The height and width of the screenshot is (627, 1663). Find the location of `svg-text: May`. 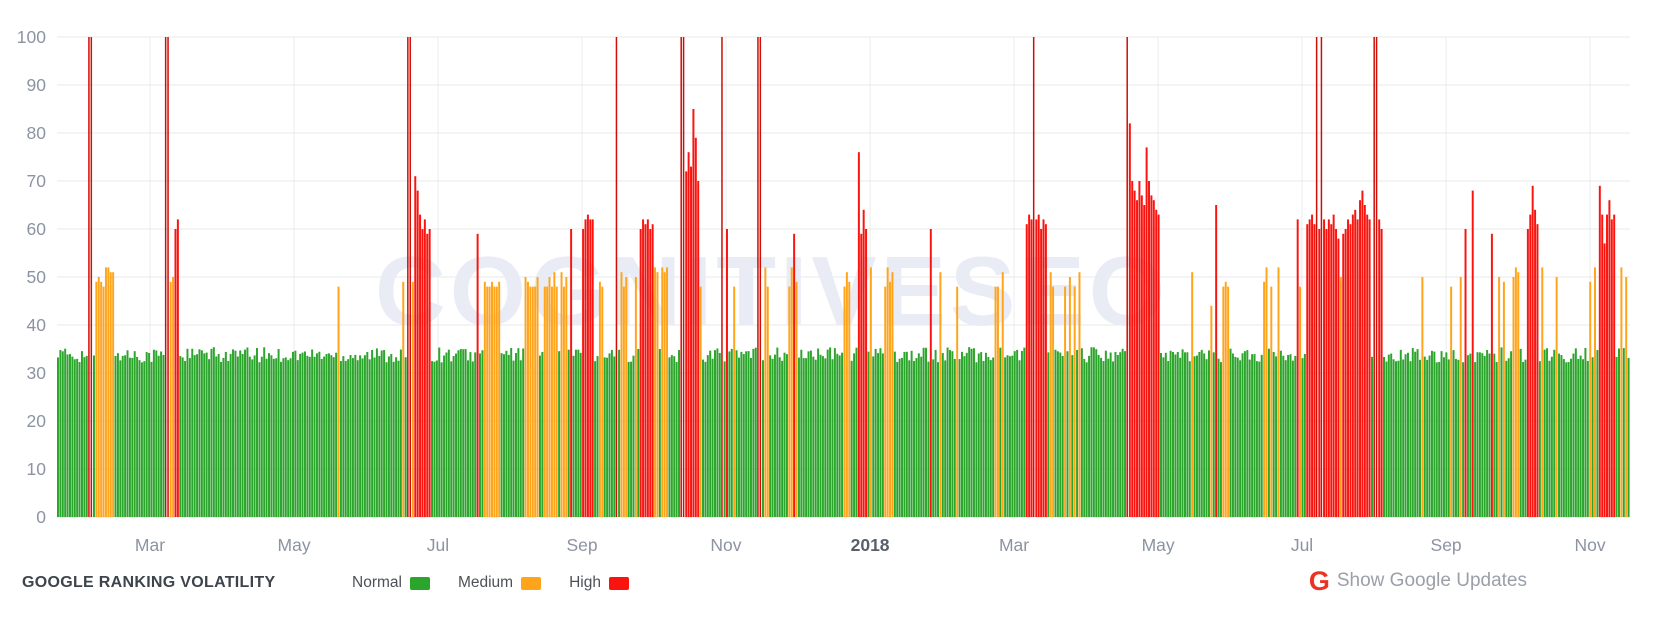

svg-text: May is located at coordinates (1158, 545).